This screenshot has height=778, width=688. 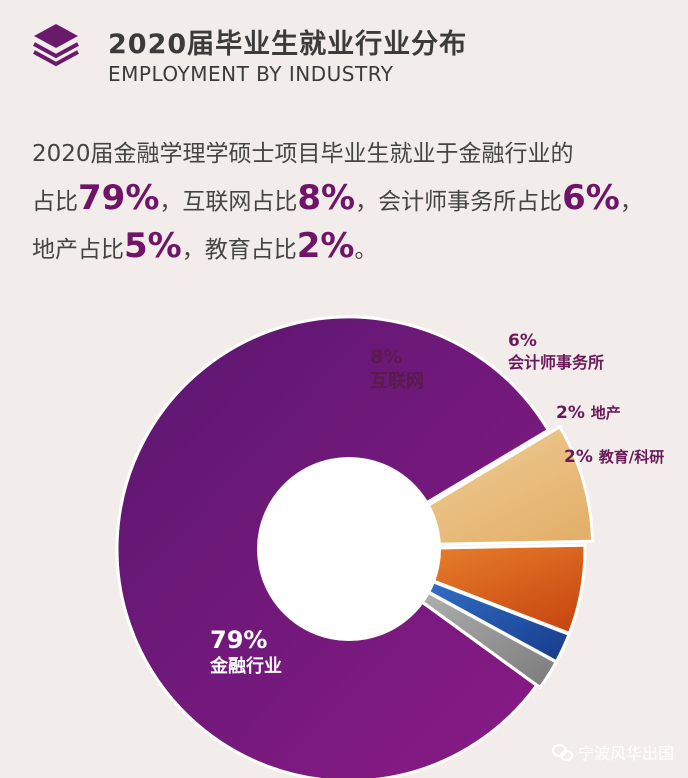 What do you see at coordinates (228, 202) in the screenshot?
I see `desc-text: ，互联网占比` at bounding box center [228, 202].